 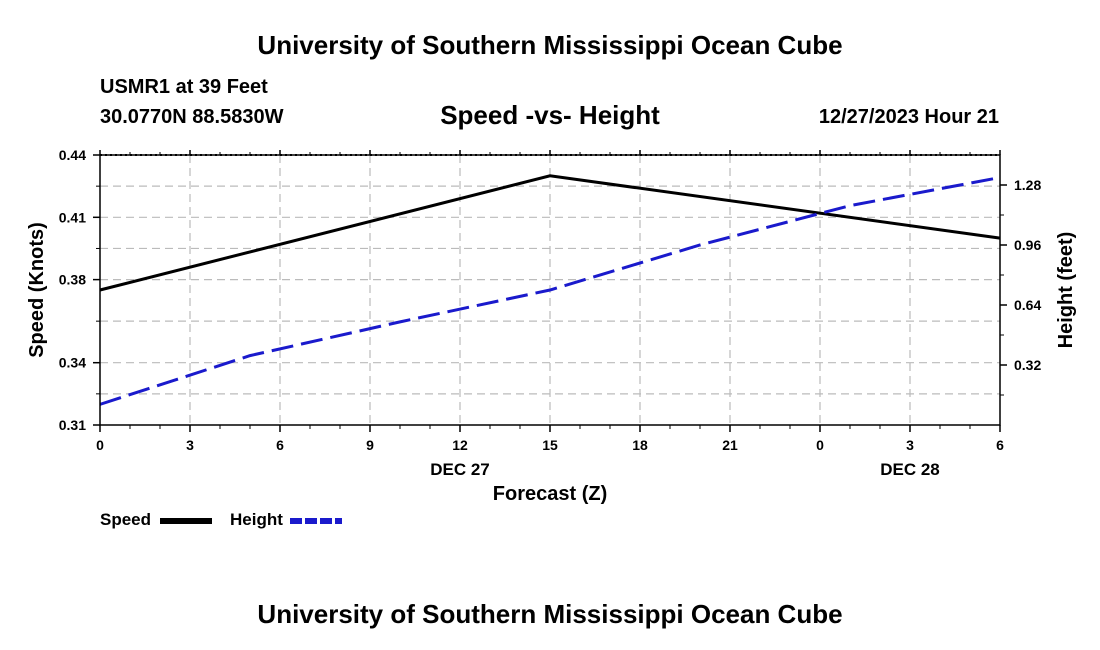 I want to click on chart-title: Speed -vs- Height, so click(x=550, y=115).